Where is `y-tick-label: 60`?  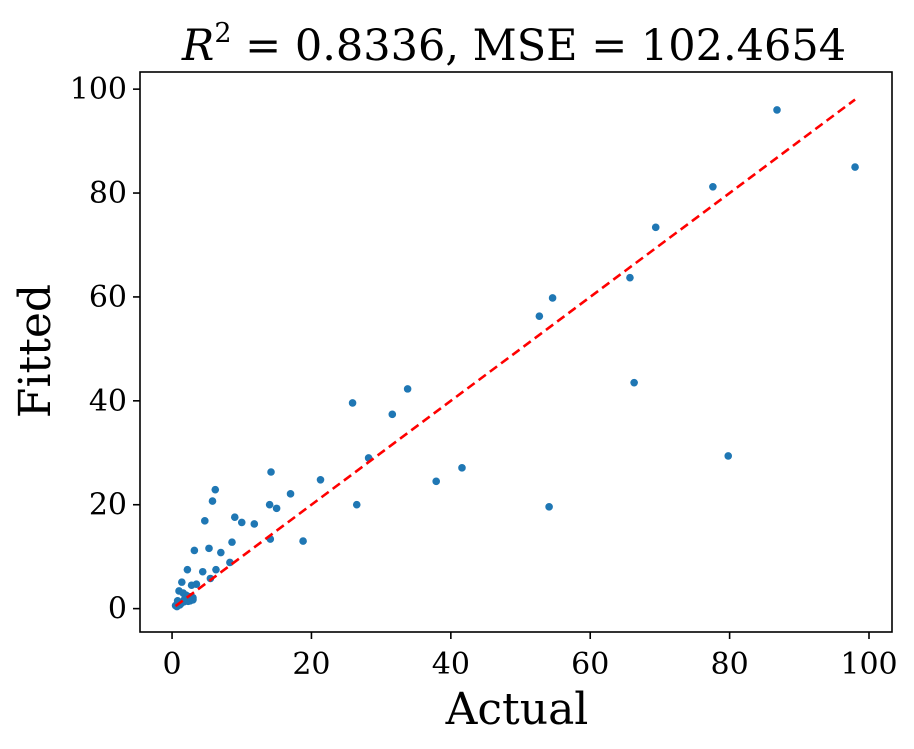
y-tick-label: 60 is located at coordinates (108, 297).